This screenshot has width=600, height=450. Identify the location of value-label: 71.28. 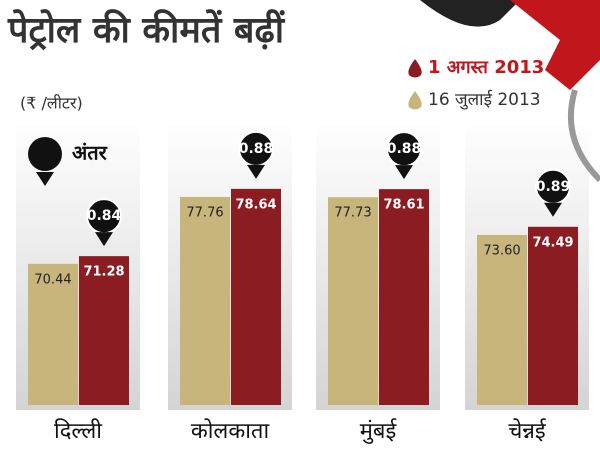
(103, 272).